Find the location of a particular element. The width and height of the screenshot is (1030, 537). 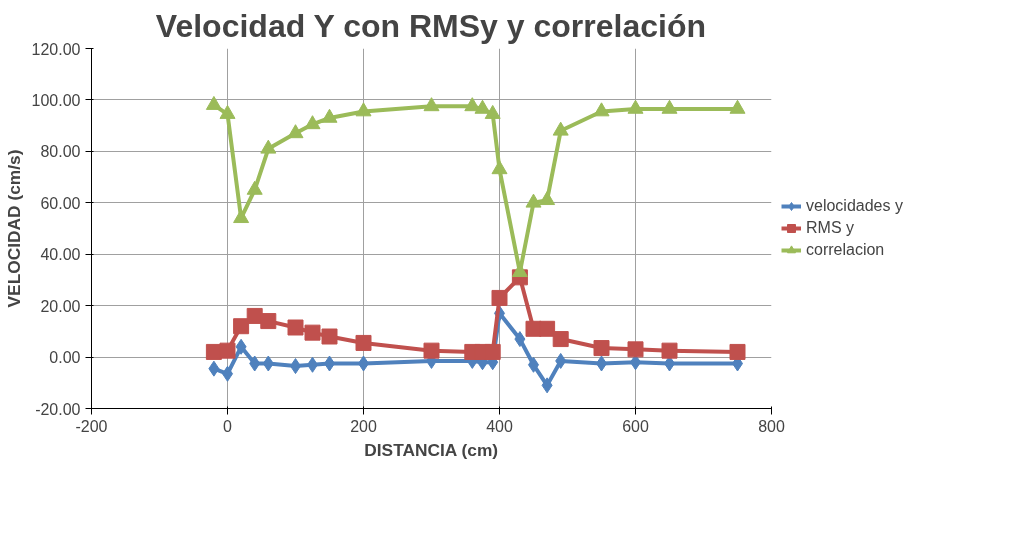

y-tick-label: -20.00 is located at coordinates (58, 409).